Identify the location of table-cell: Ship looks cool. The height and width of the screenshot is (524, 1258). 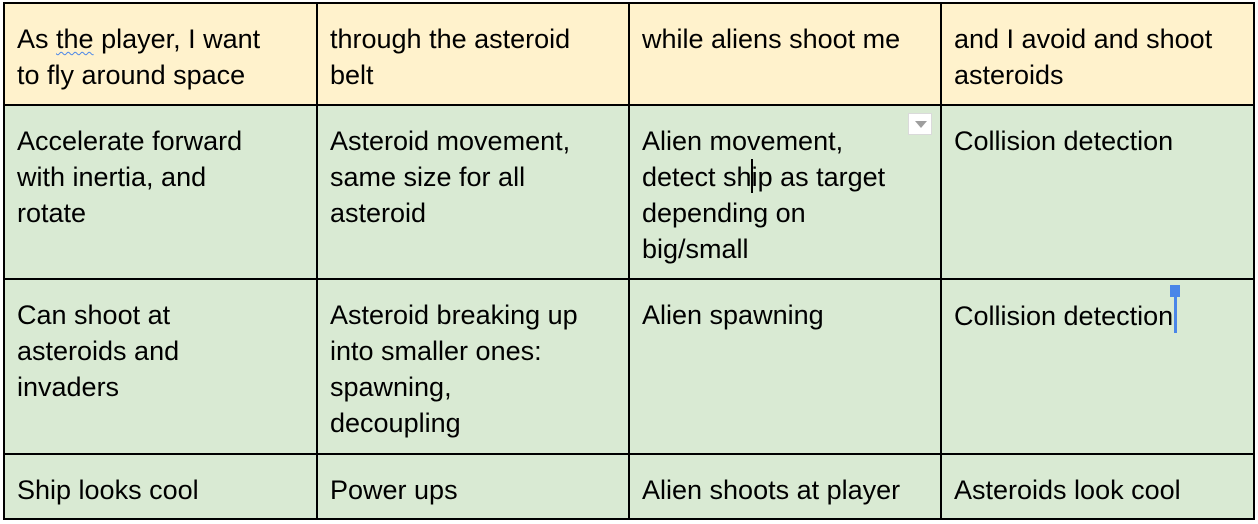
(160, 486).